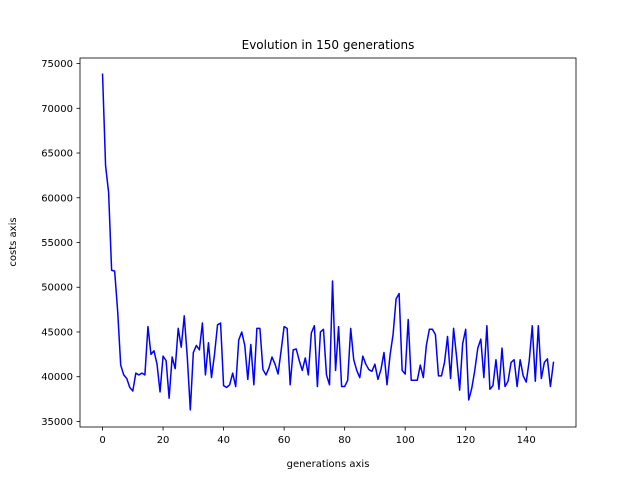 The width and height of the screenshot is (640, 485). What do you see at coordinates (57, 243) in the screenshot?
I see `y-tick-label: 55000` at bounding box center [57, 243].